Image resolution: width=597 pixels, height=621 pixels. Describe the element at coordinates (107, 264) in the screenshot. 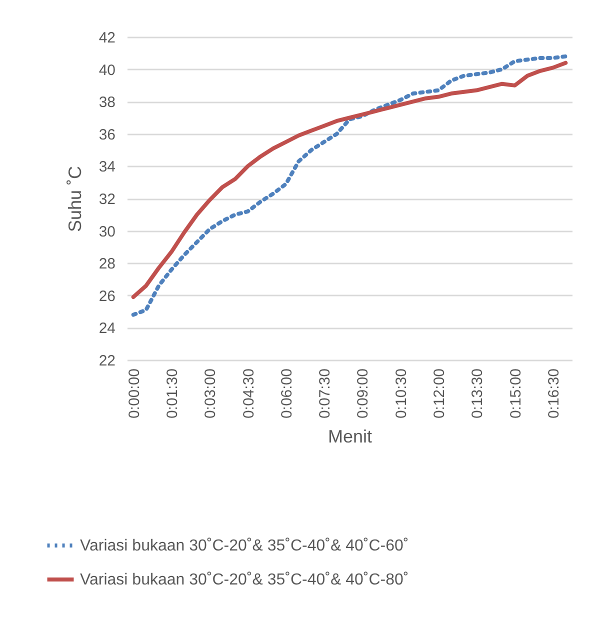

I see `y-tick-label: 28` at that location.